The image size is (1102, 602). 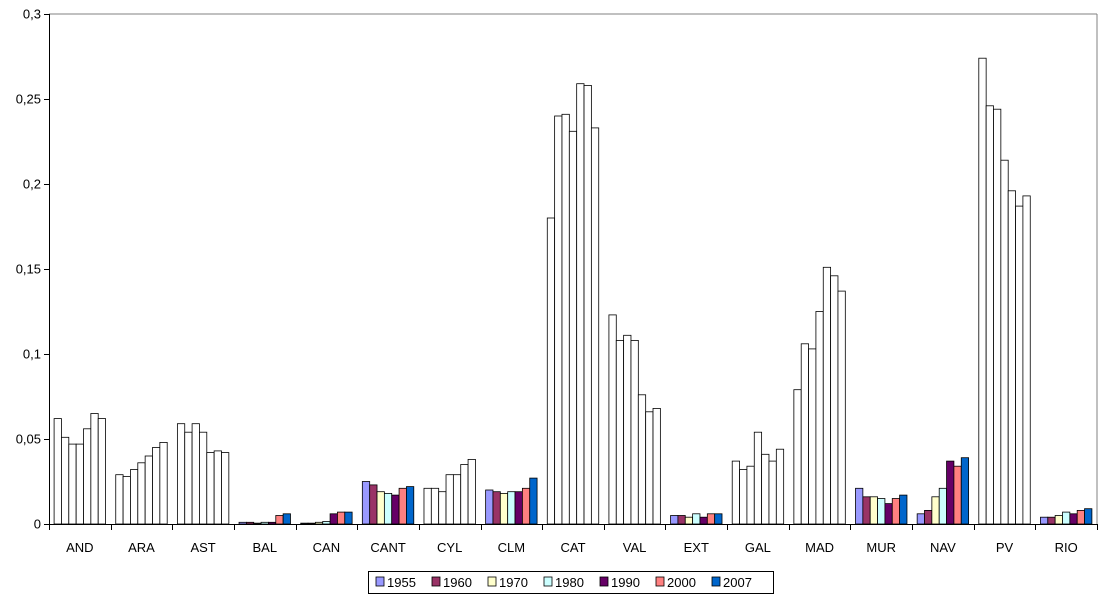 What do you see at coordinates (435, 506) in the screenshot?
I see `bar-CYL-1960` at bounding box center [435, 506].